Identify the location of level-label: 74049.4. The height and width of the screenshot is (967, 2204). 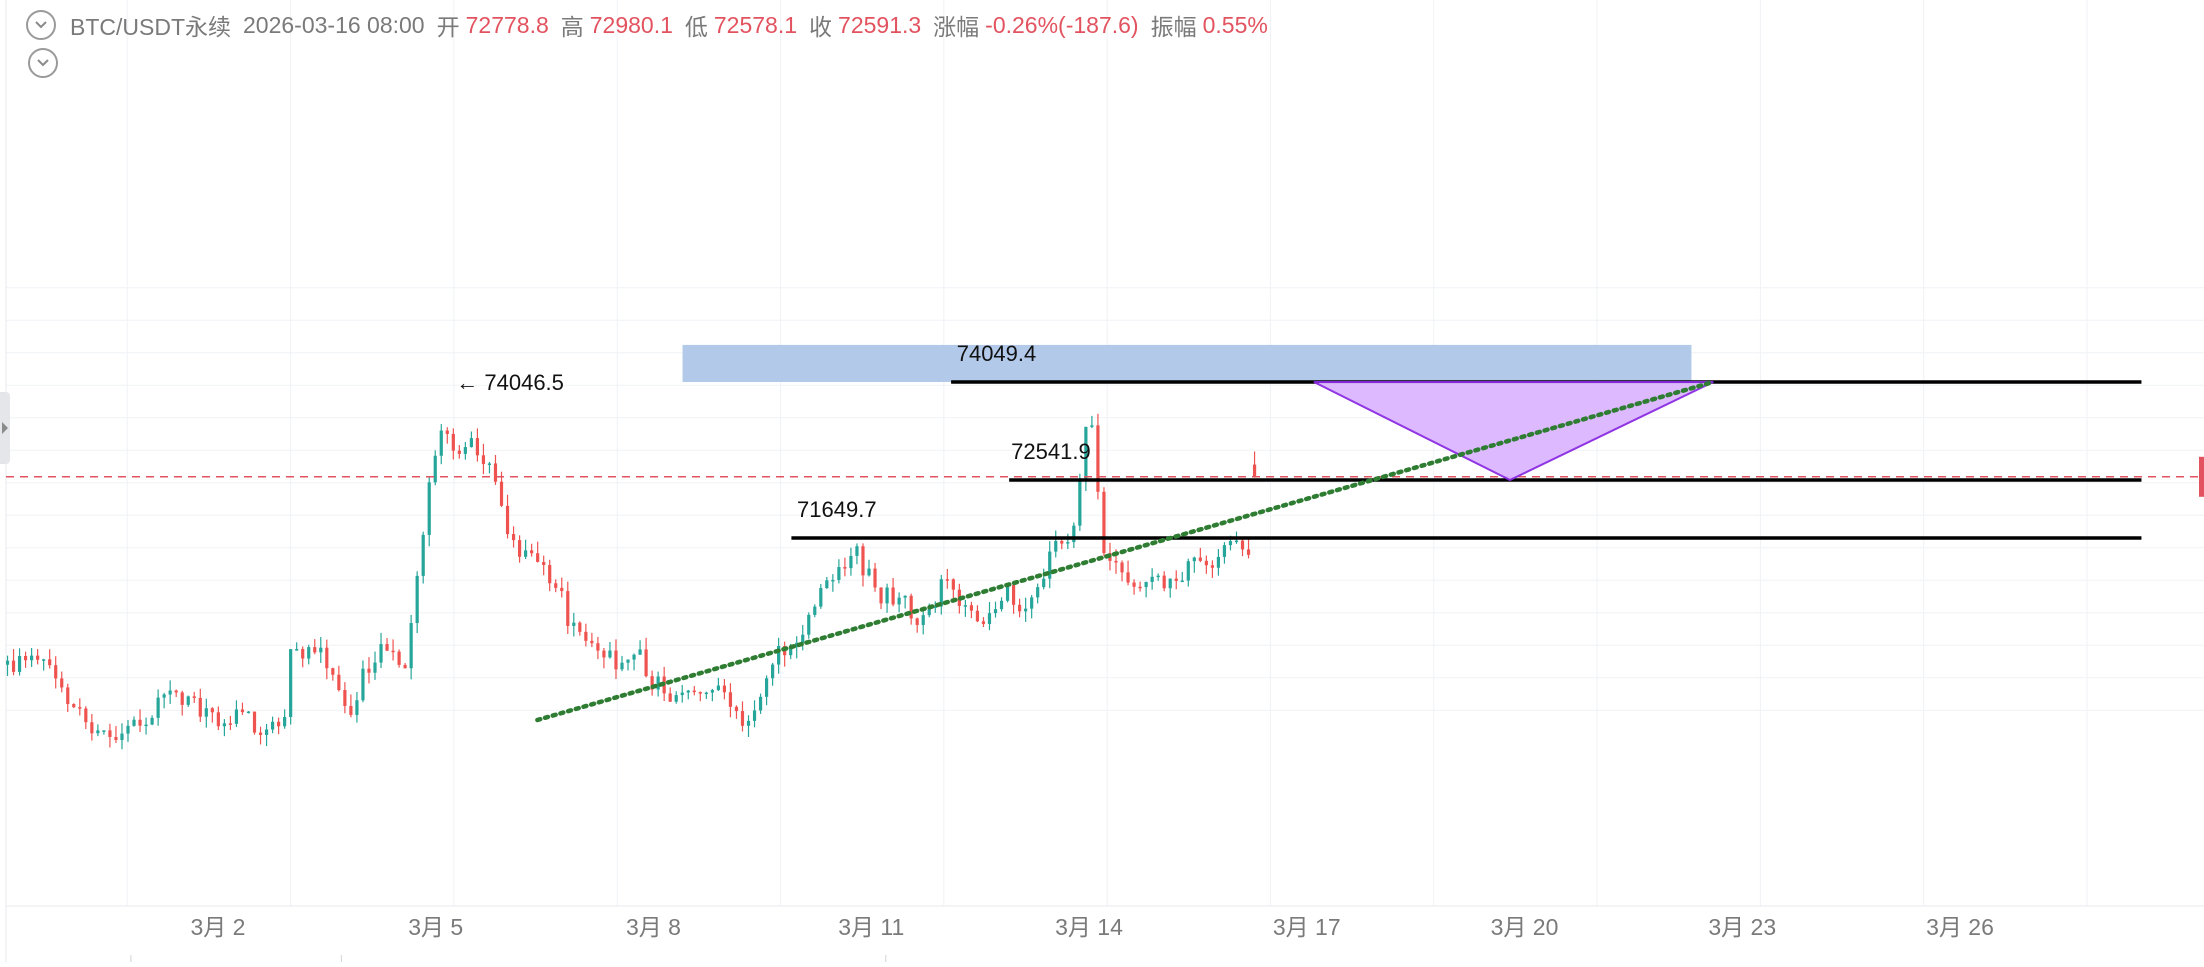
(997, 353).